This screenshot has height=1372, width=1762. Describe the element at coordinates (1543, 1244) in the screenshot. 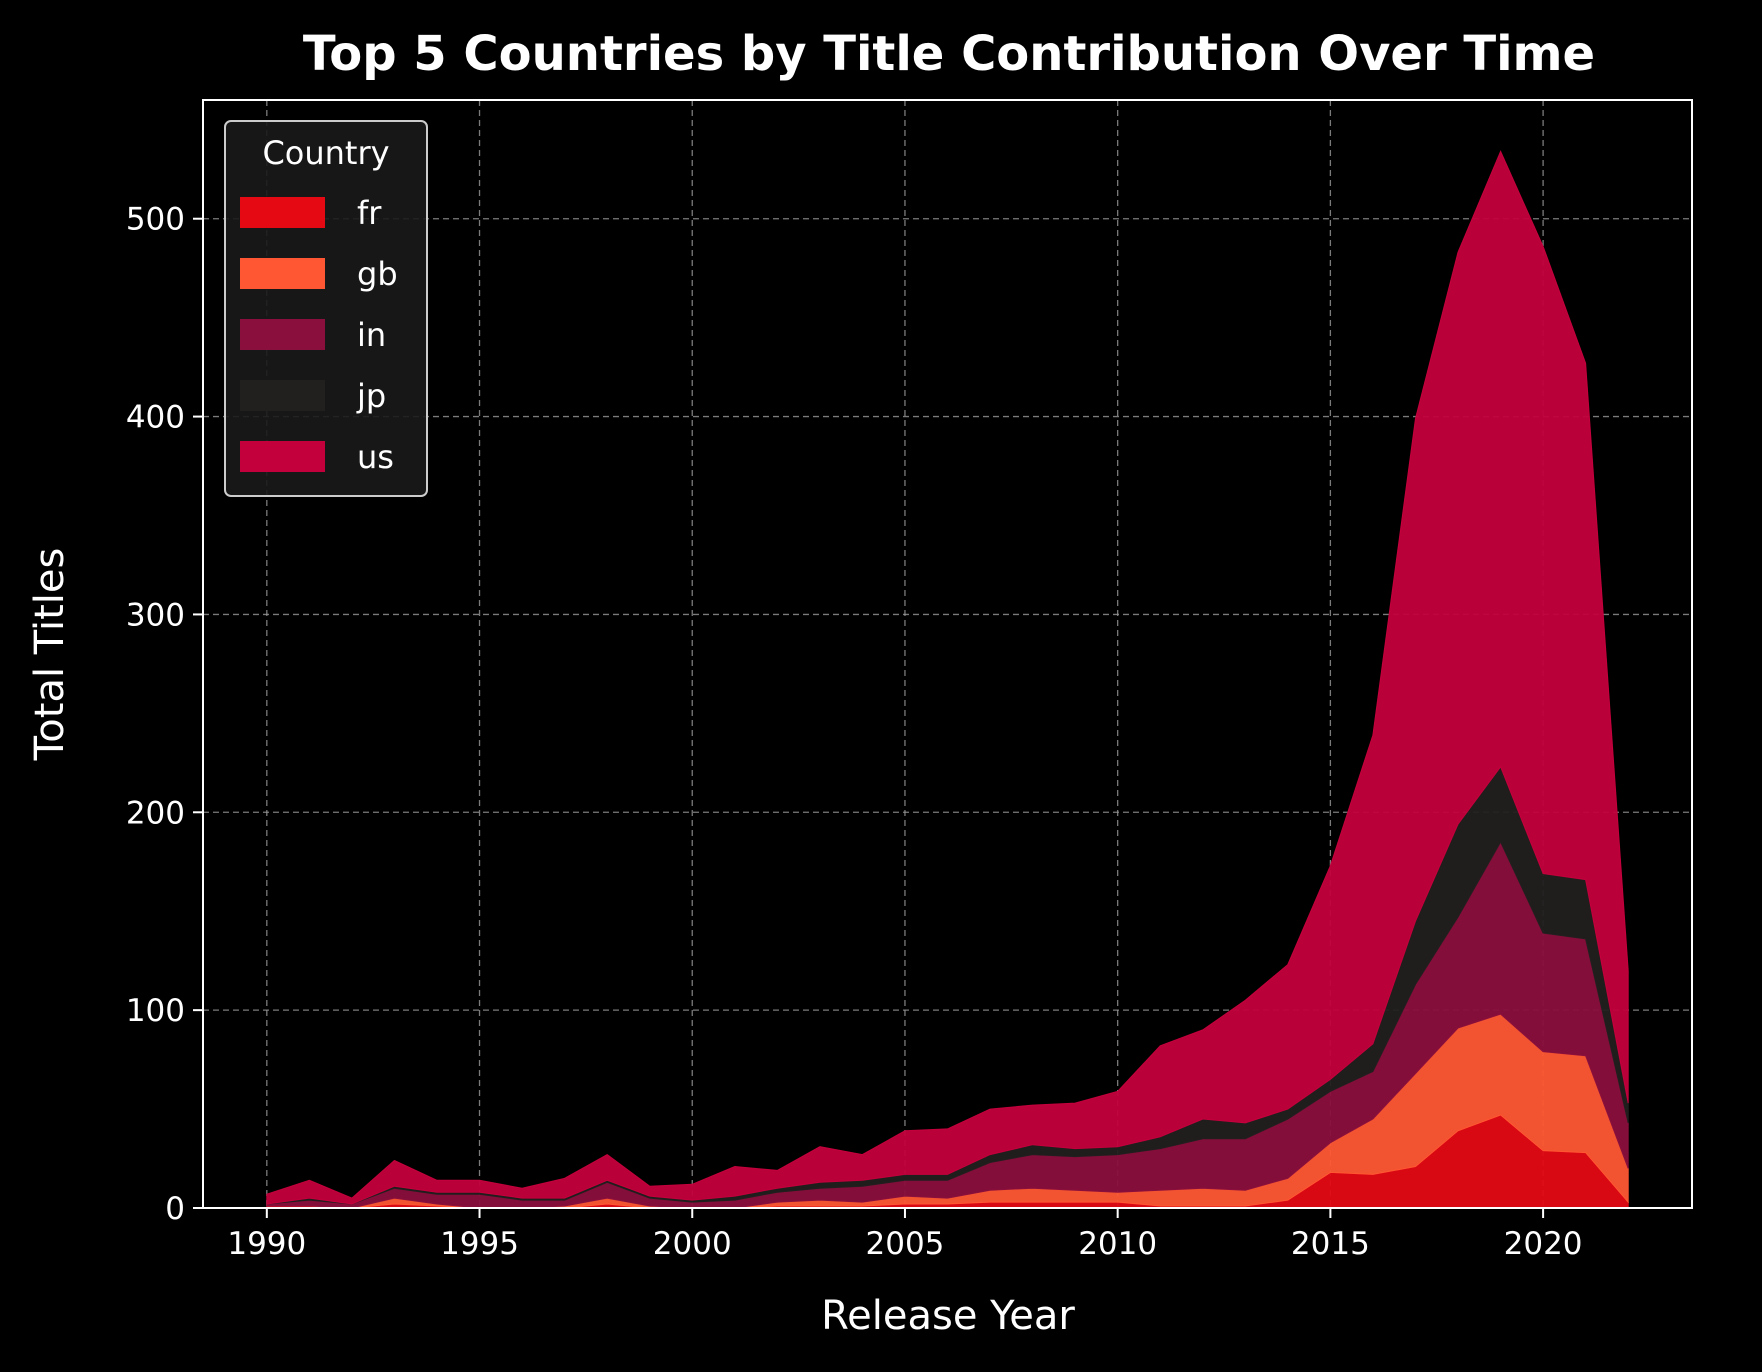

I see `x-tick-label: 2020` at that location.